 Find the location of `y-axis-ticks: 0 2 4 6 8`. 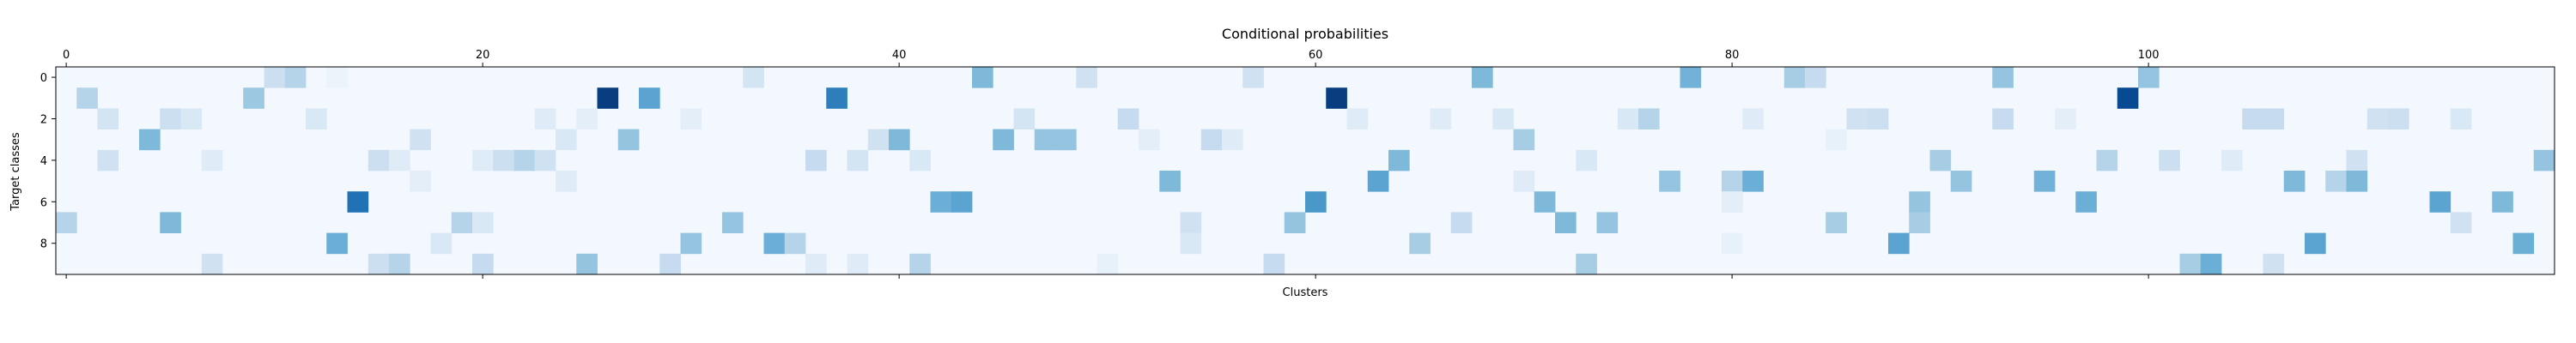

y-axis-ticks: 0 2 4 6 8 is located at coordinates (48, 161).